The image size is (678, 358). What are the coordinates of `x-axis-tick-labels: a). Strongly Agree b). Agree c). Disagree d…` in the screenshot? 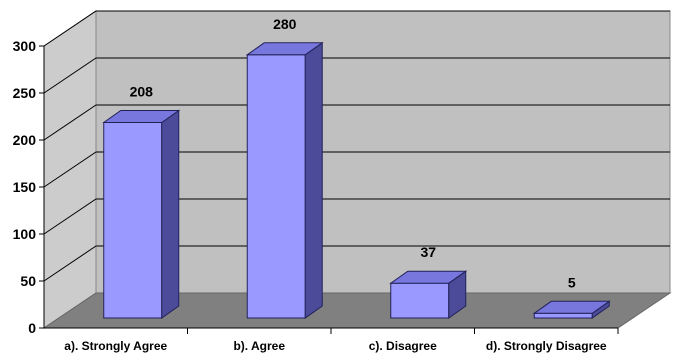 It's located at (335, 346).